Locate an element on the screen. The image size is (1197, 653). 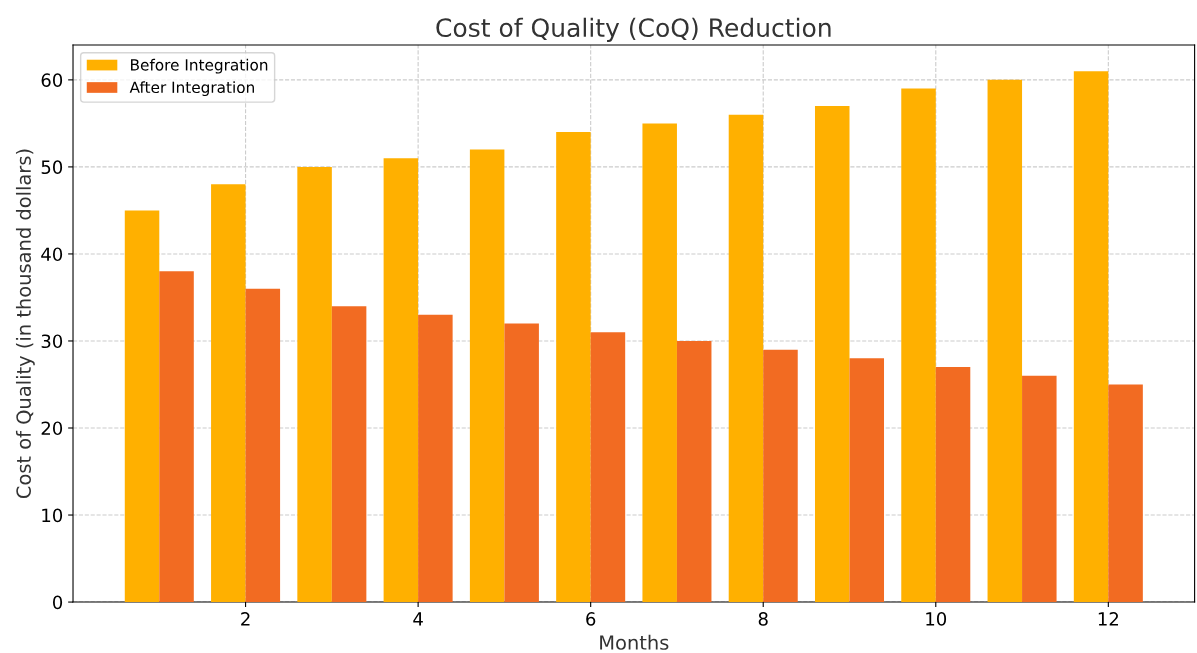
legend-label: After Integration is located at coordinates (191, 89).